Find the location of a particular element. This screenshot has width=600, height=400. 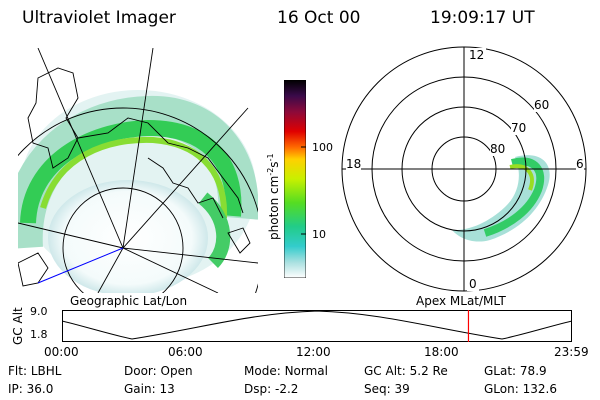

auroral-oval-peak is located at coordinates (134, 177).